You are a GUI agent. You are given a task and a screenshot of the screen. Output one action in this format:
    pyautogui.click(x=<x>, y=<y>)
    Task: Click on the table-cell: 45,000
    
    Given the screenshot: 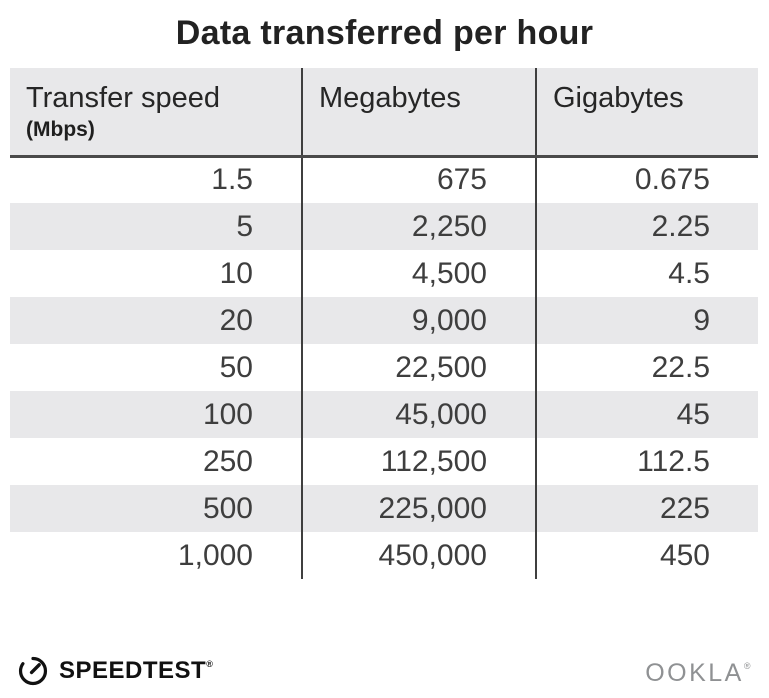 What is the action you would take?
    pyautogui.click(x=418, y=414)
    